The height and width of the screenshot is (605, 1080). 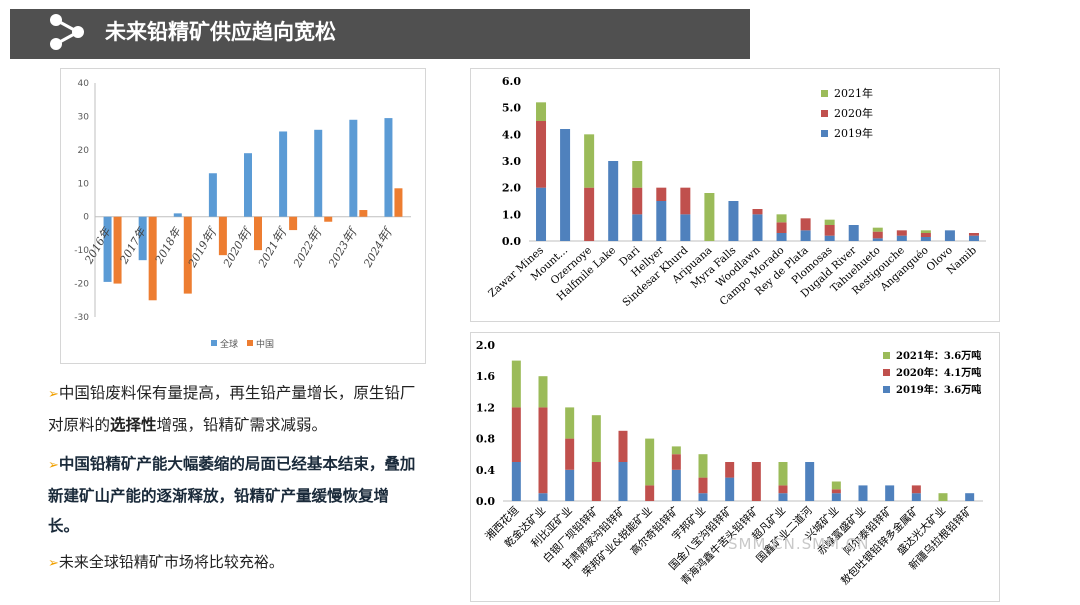 What do you see at coordinates (84, 151) in the screenshot?
I see `y-tick-label: 20` at bounding box center [84, 151].